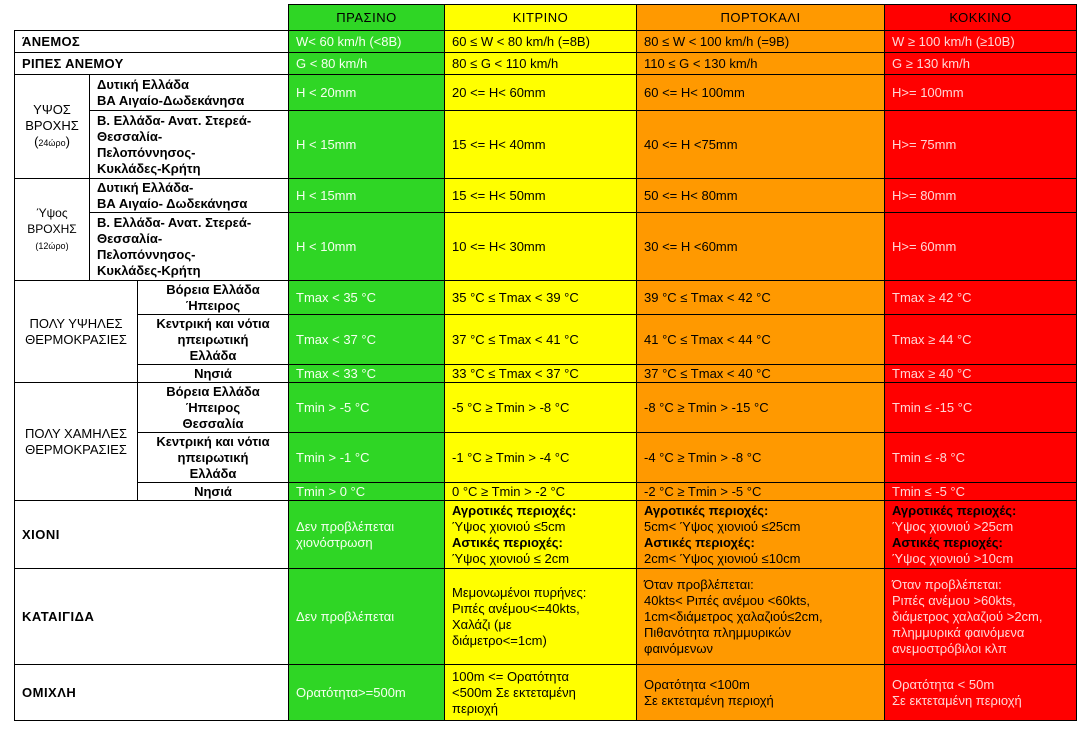 This screenshot has width=1082, height=735. I want to click on heat-north-region: Βόρεια Ελλάδα Ήπειρος, so click(213, 297).